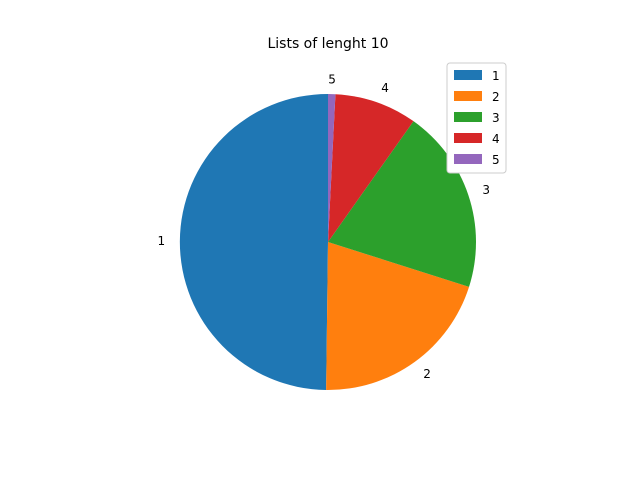 Image resolution: width=640 pixels, height=480 pixels. Describe the element at coordinates (332, 79) in the screenshot. I see `slice-label-5: 5` at that location.